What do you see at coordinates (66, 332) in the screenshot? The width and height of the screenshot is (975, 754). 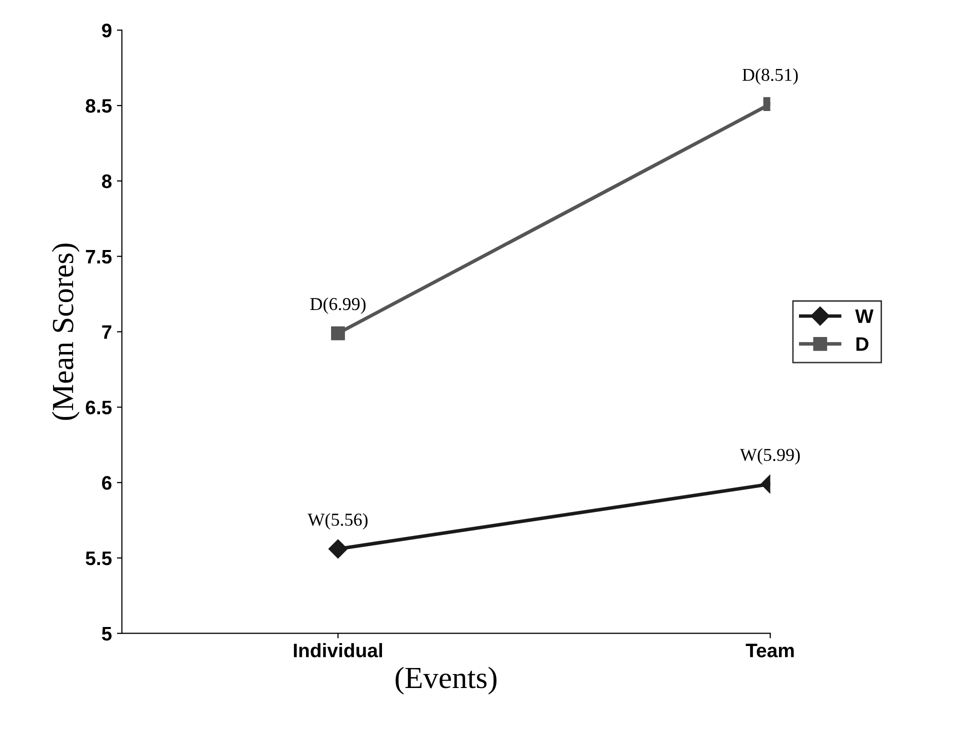 I see `y-axis-title: (Mean Scores)` at bounding box center [66, 332].